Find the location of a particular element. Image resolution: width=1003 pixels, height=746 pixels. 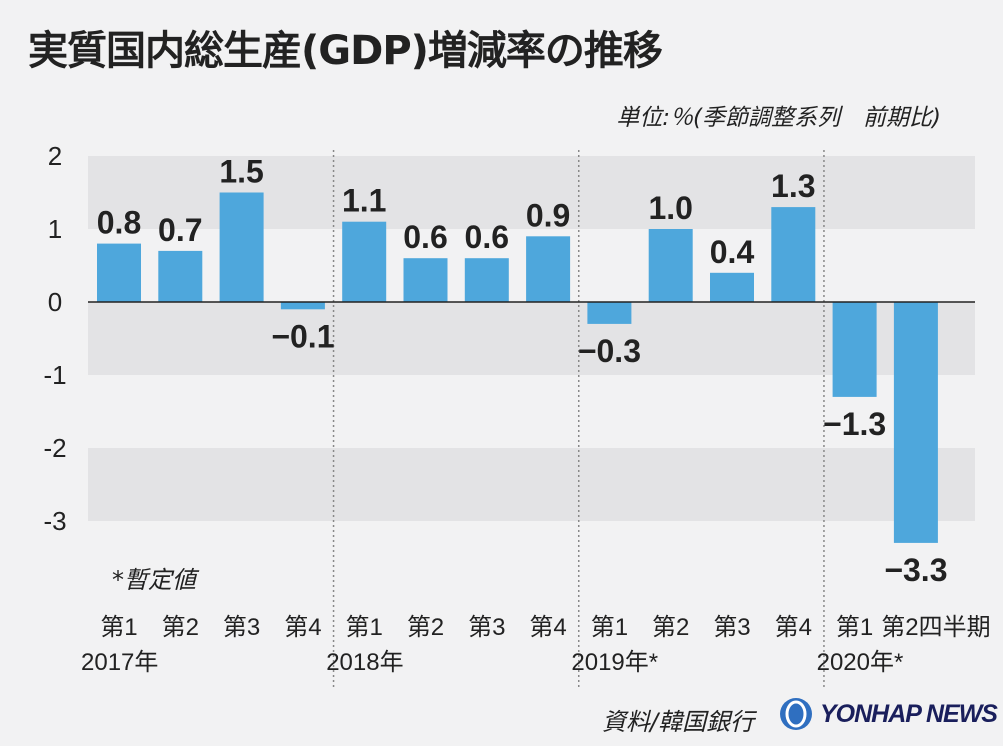

value-label: 0.7 is located at coordinates (180, 230).